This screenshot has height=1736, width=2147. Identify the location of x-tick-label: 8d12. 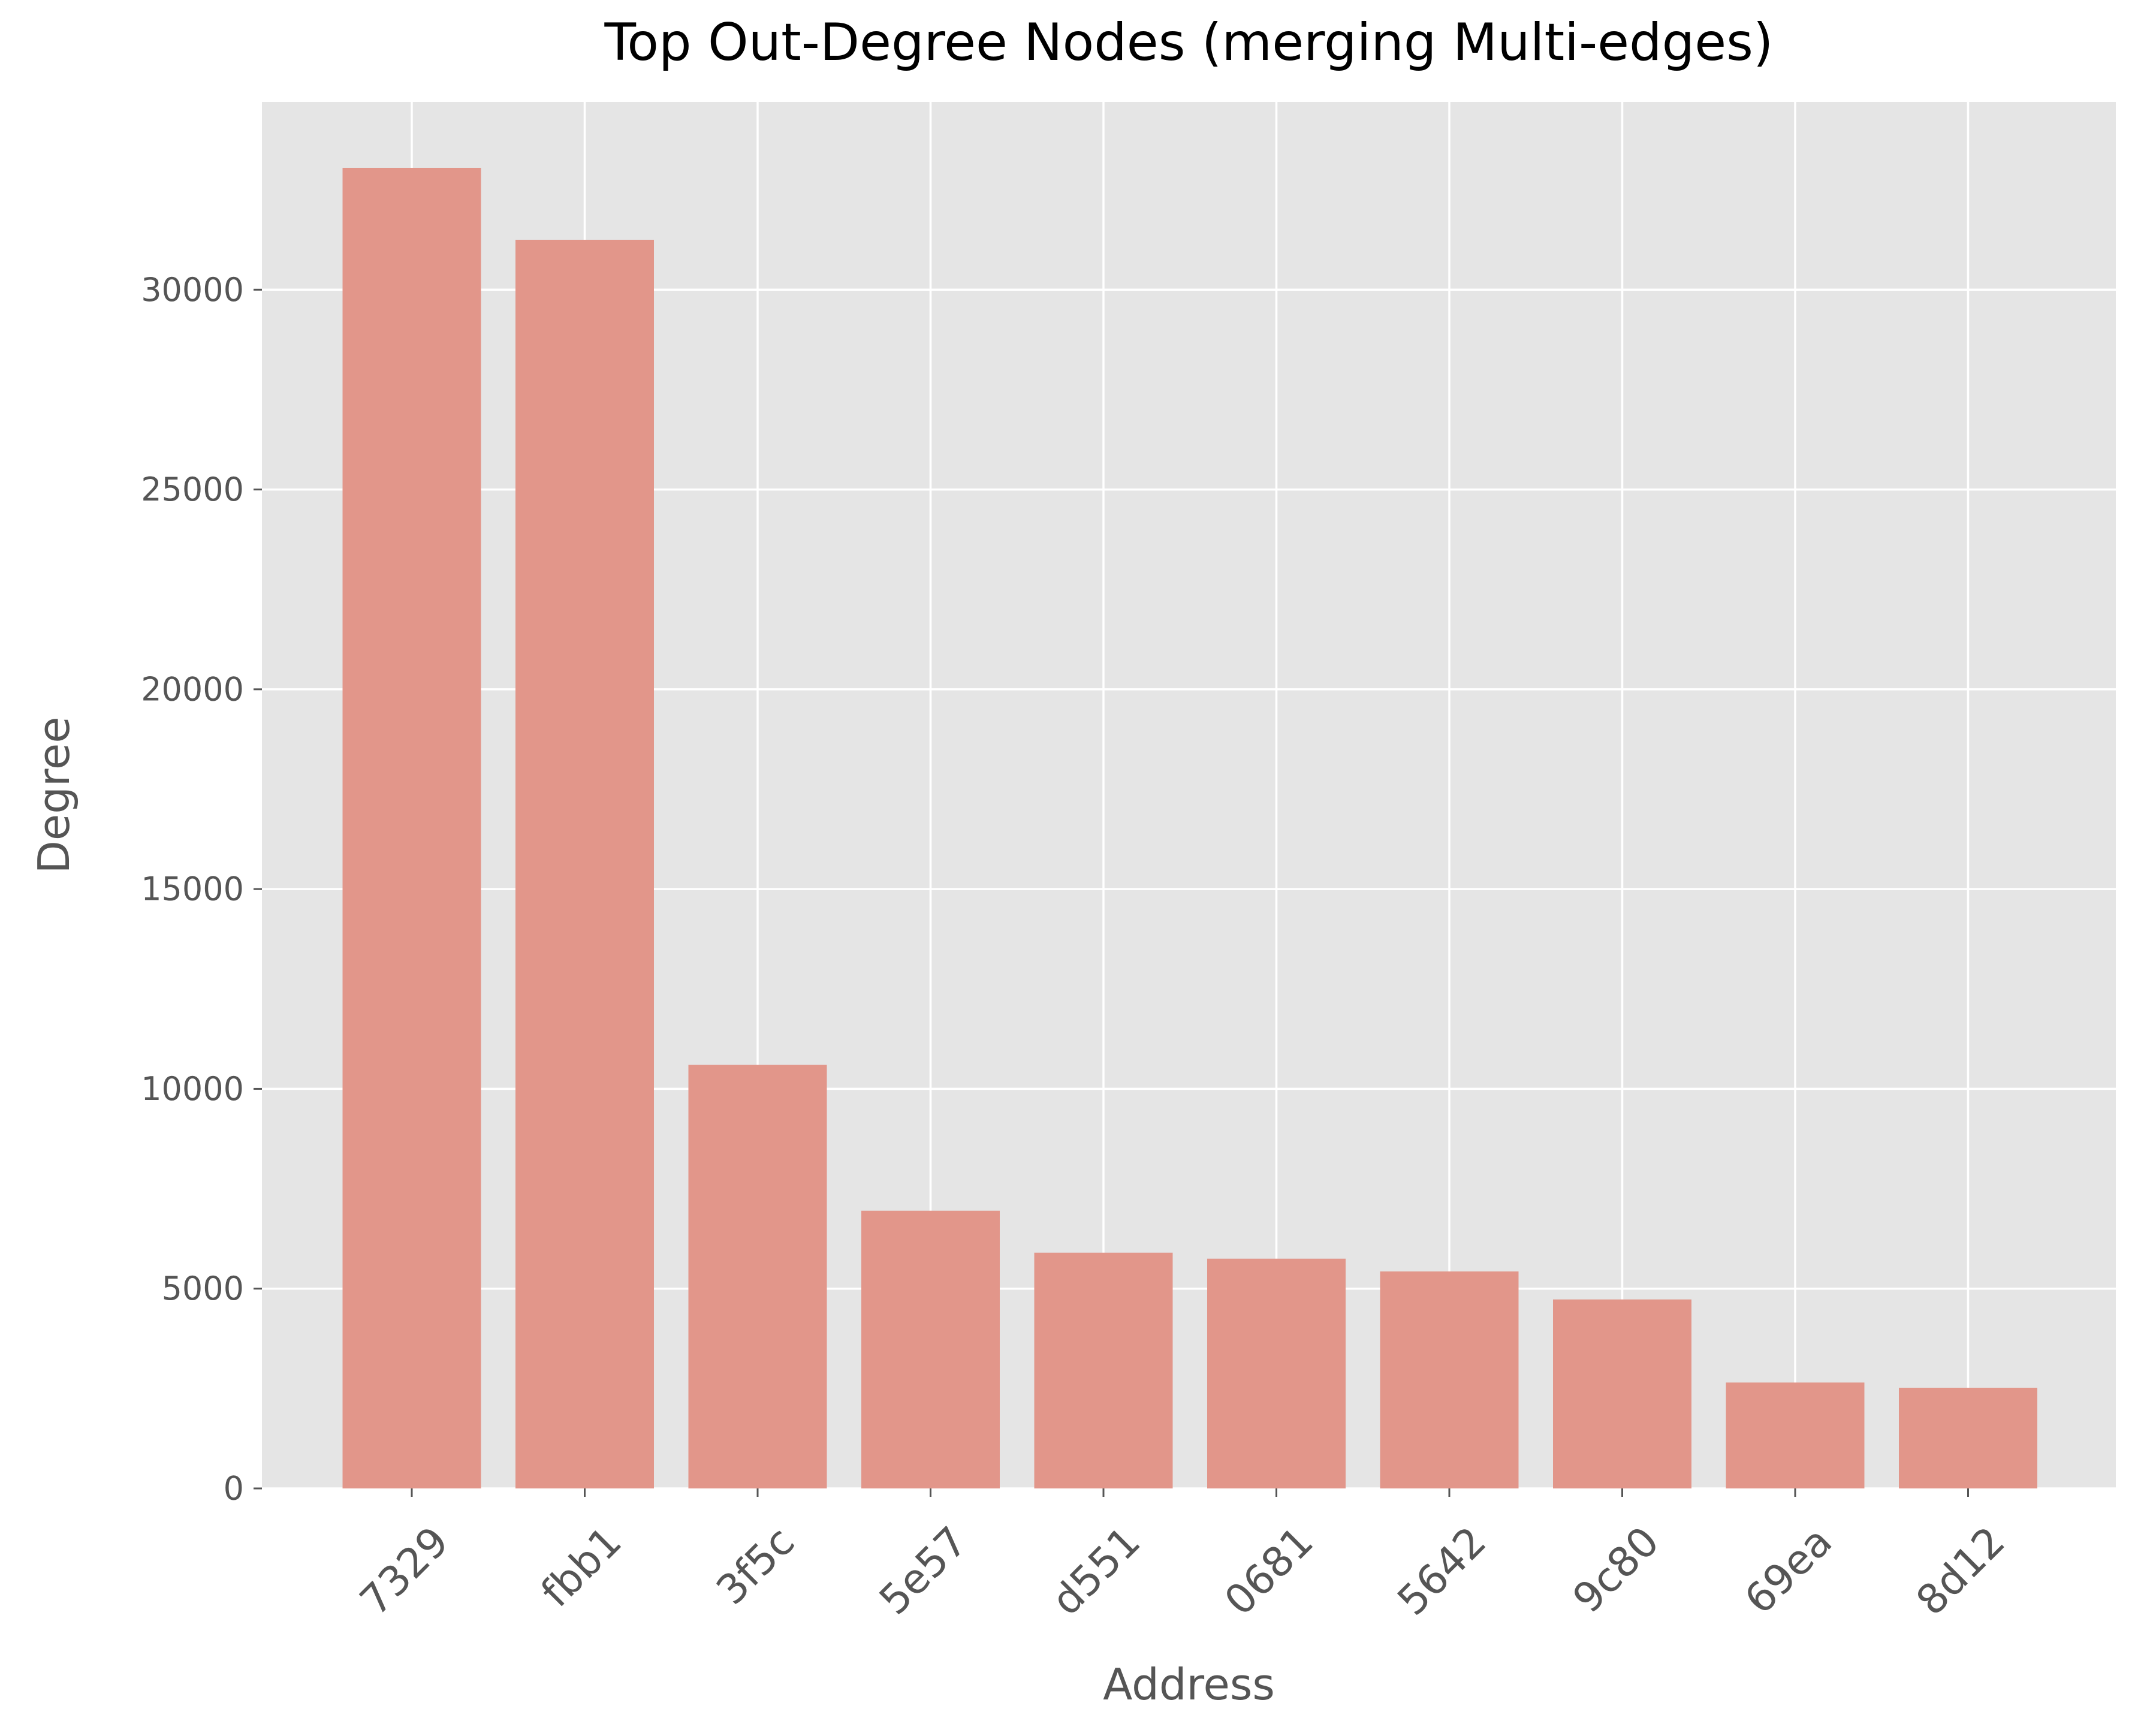
(1960, 1572).